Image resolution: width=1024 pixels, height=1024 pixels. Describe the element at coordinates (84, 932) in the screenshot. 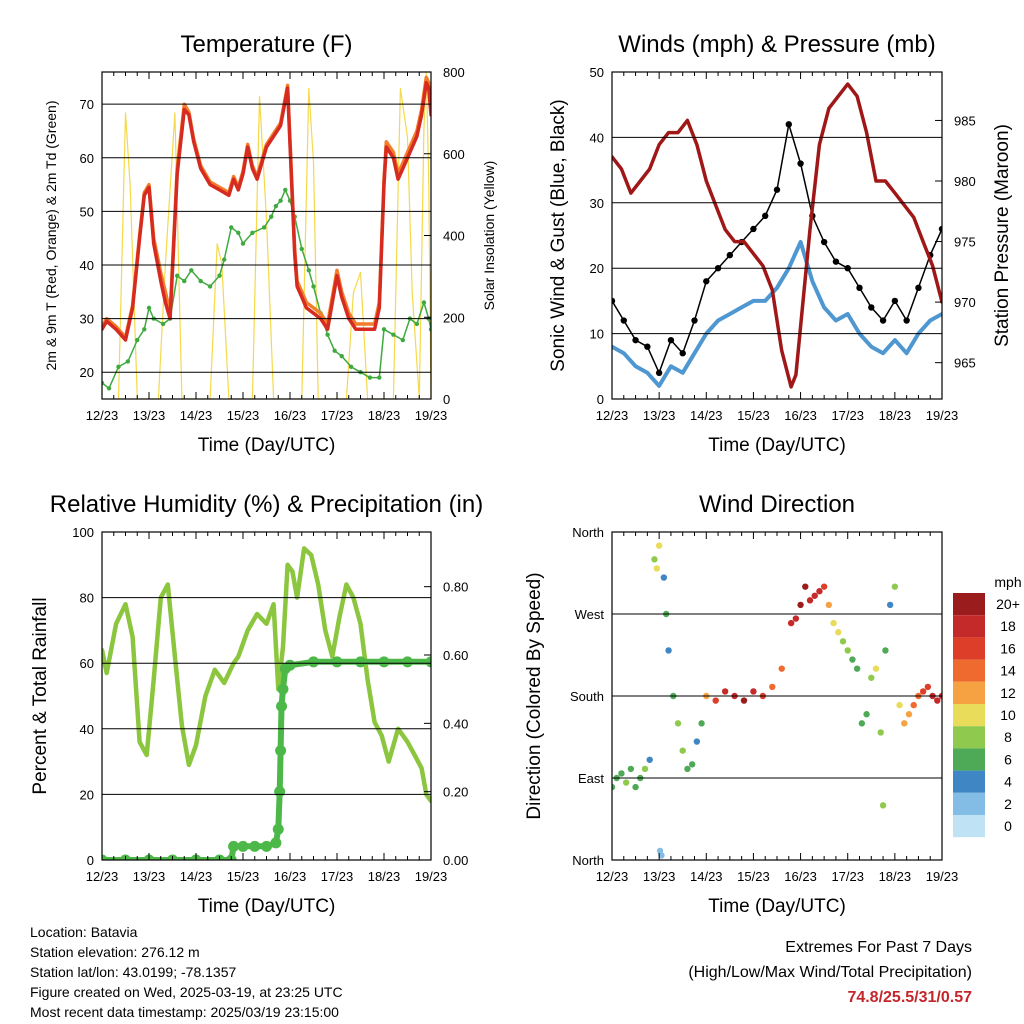

I see `info-location: Location: Batavia` at that location.